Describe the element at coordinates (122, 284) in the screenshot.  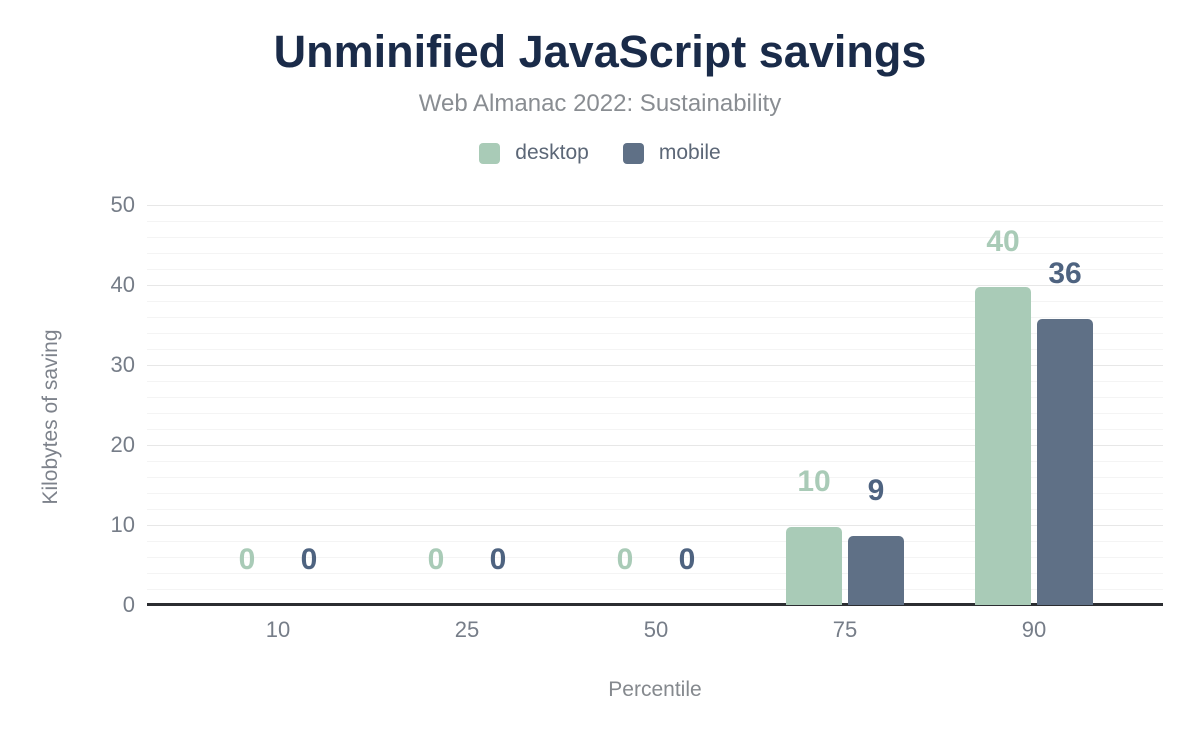
I see `y-tick-label: 40` at that location.